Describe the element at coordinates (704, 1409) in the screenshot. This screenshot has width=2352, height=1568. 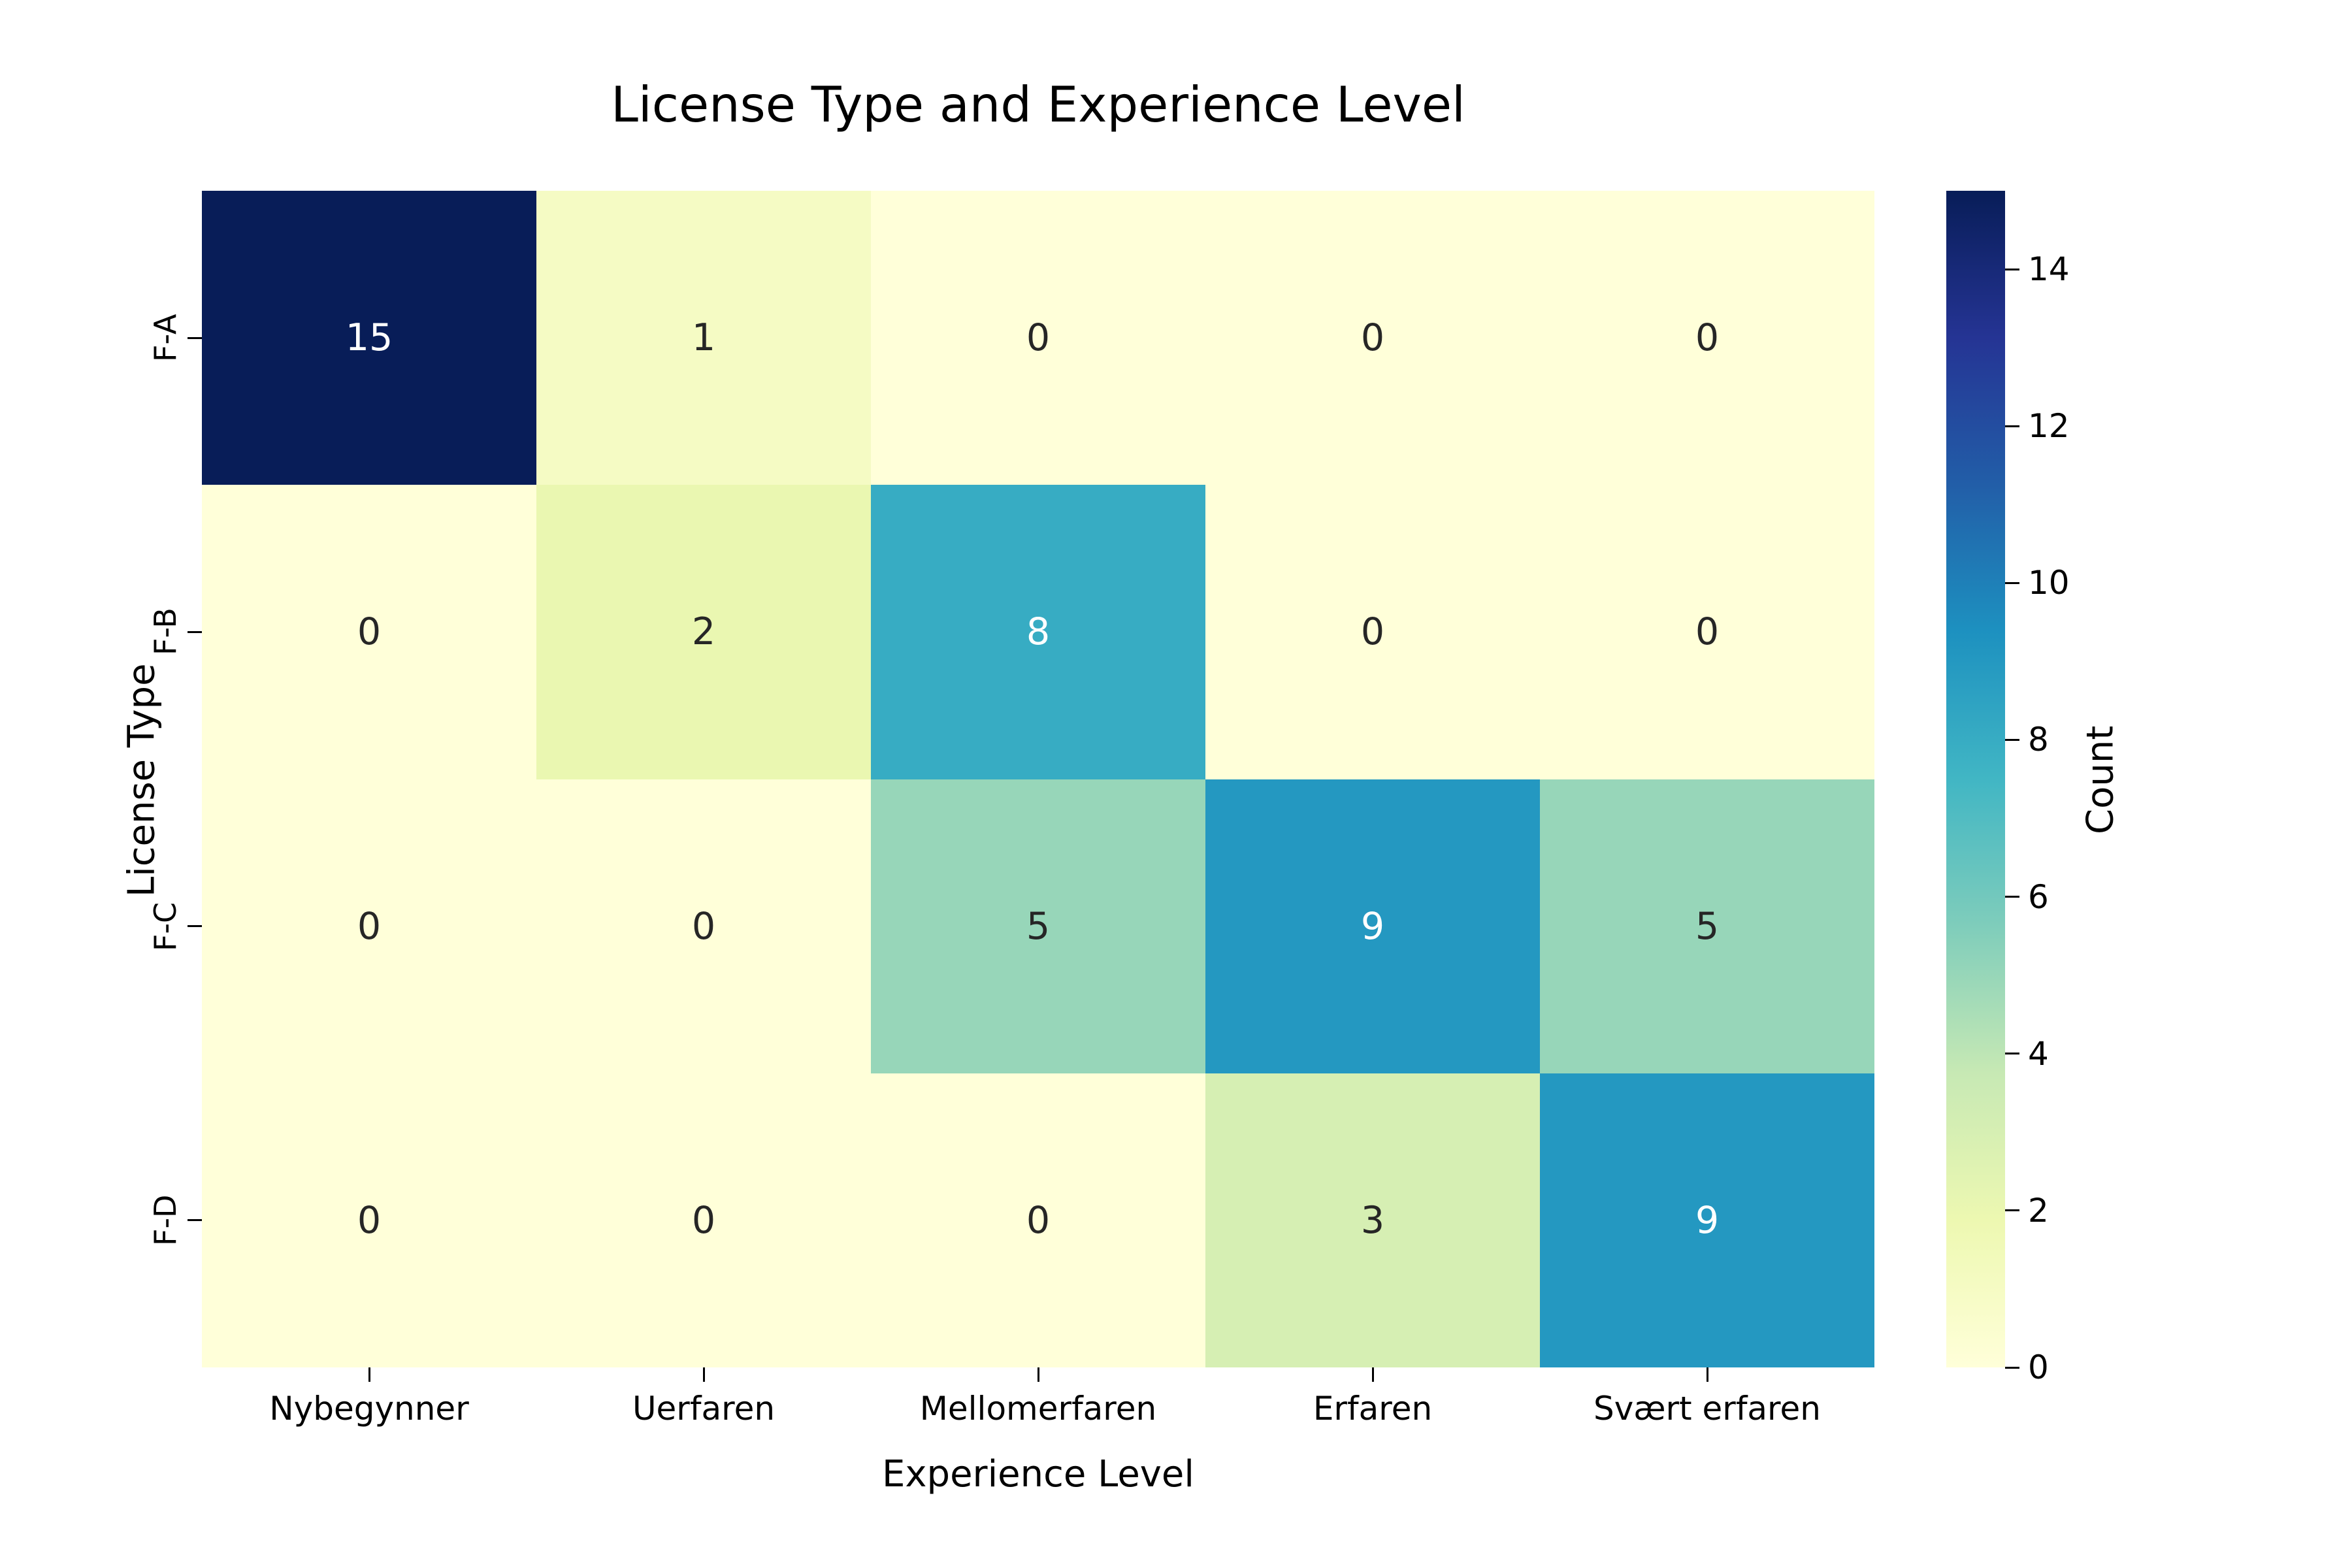
I see `x-tick-label: Uerfaren` at that location.